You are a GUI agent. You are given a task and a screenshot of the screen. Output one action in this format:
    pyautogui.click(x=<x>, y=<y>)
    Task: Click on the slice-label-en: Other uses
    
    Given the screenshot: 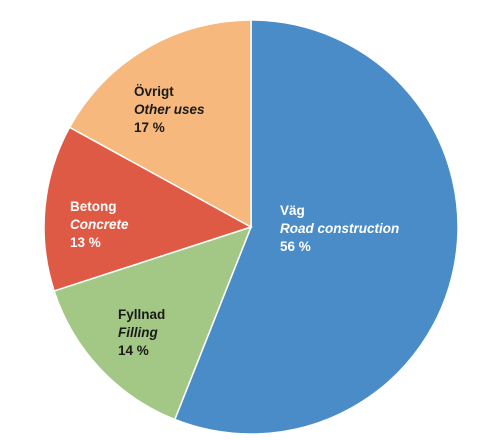 What is the action you would take?
    pyautogui.click(x=169, y=109)
    